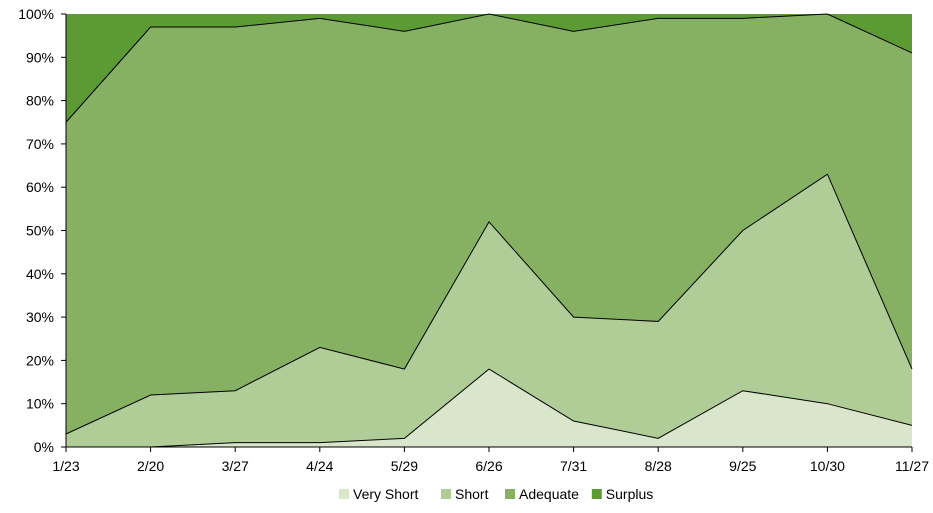 The image size is (933, 513). I want to click on legend-swatch-short, so click(446, 494).